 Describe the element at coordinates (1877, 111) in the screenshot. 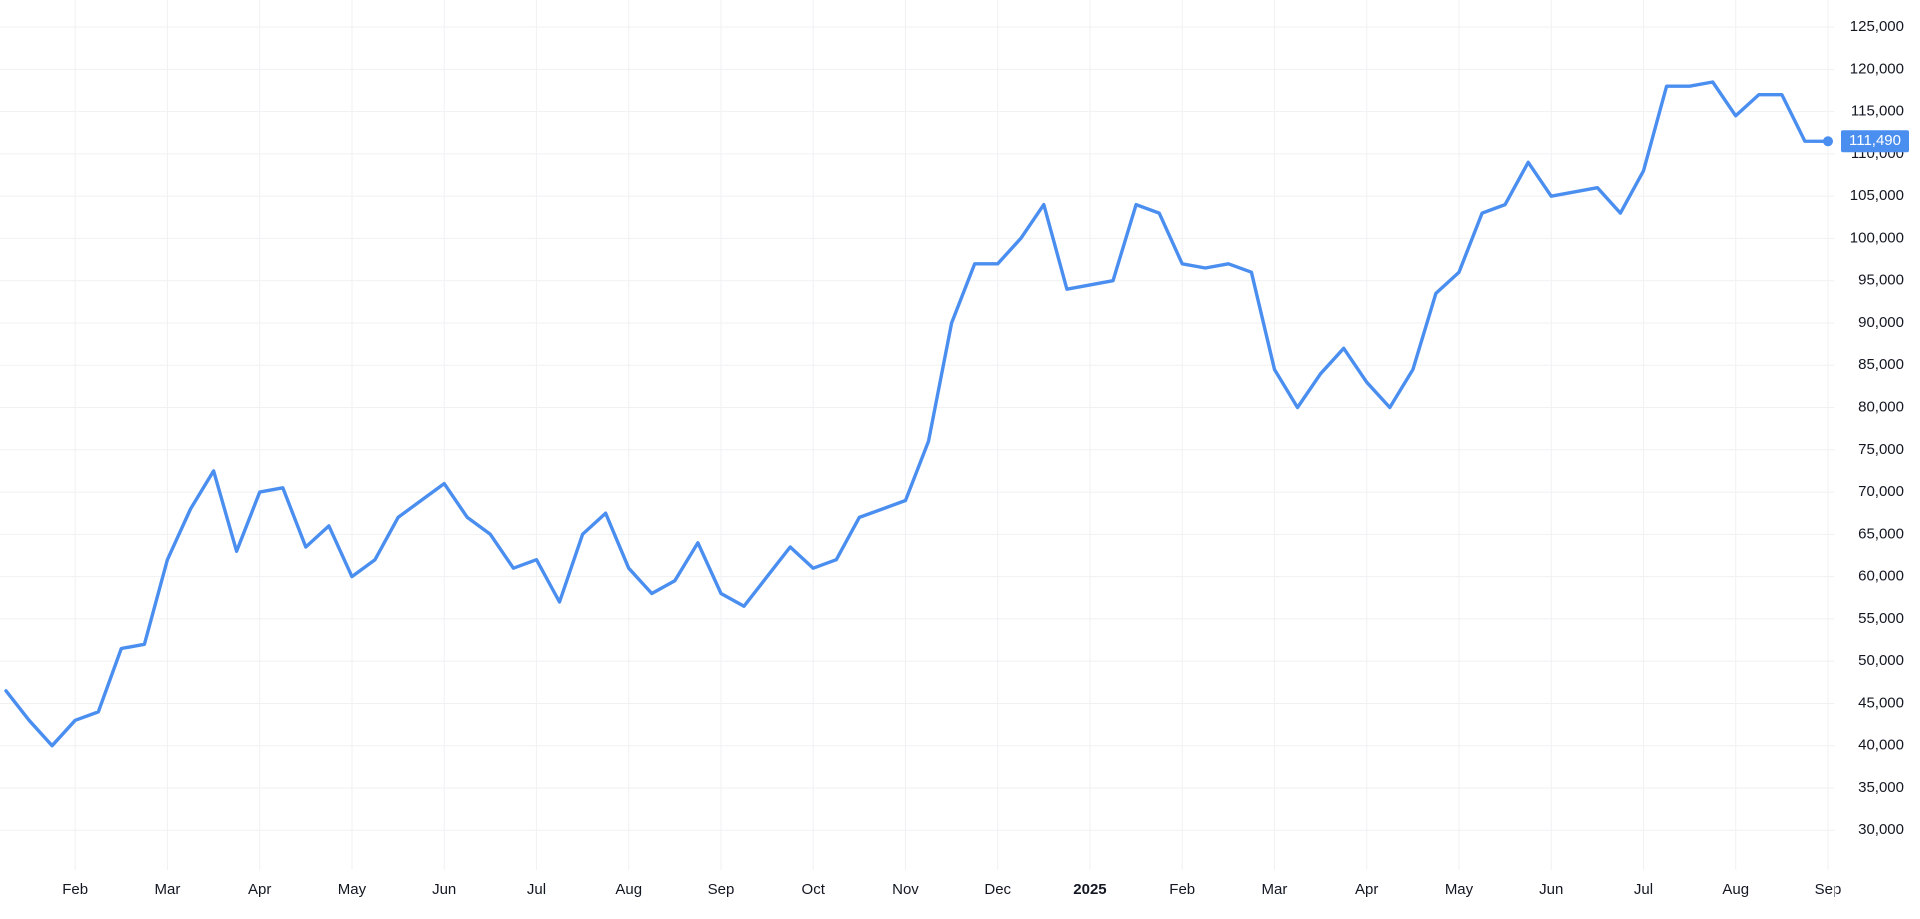

I see `y-tick-label: 115,000` at that location.